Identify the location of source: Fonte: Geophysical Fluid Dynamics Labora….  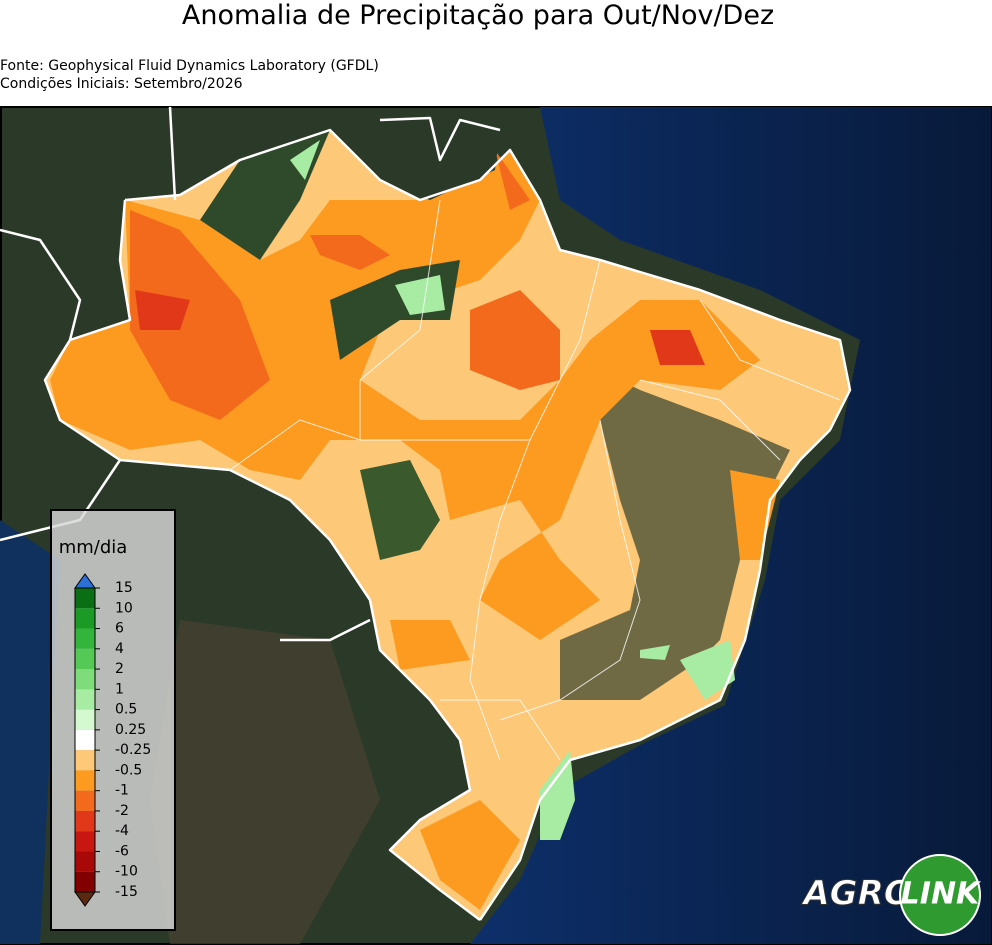
(189, 66).